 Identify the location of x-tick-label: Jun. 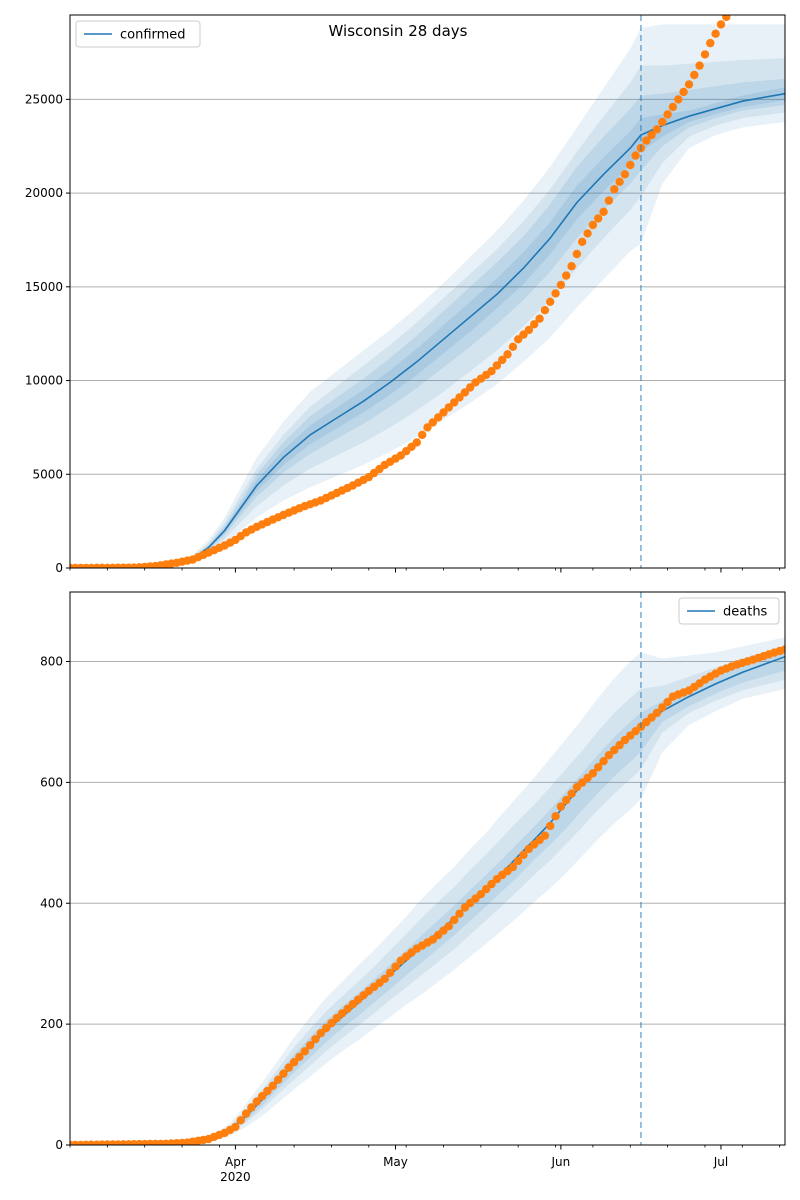
(561, 1162).